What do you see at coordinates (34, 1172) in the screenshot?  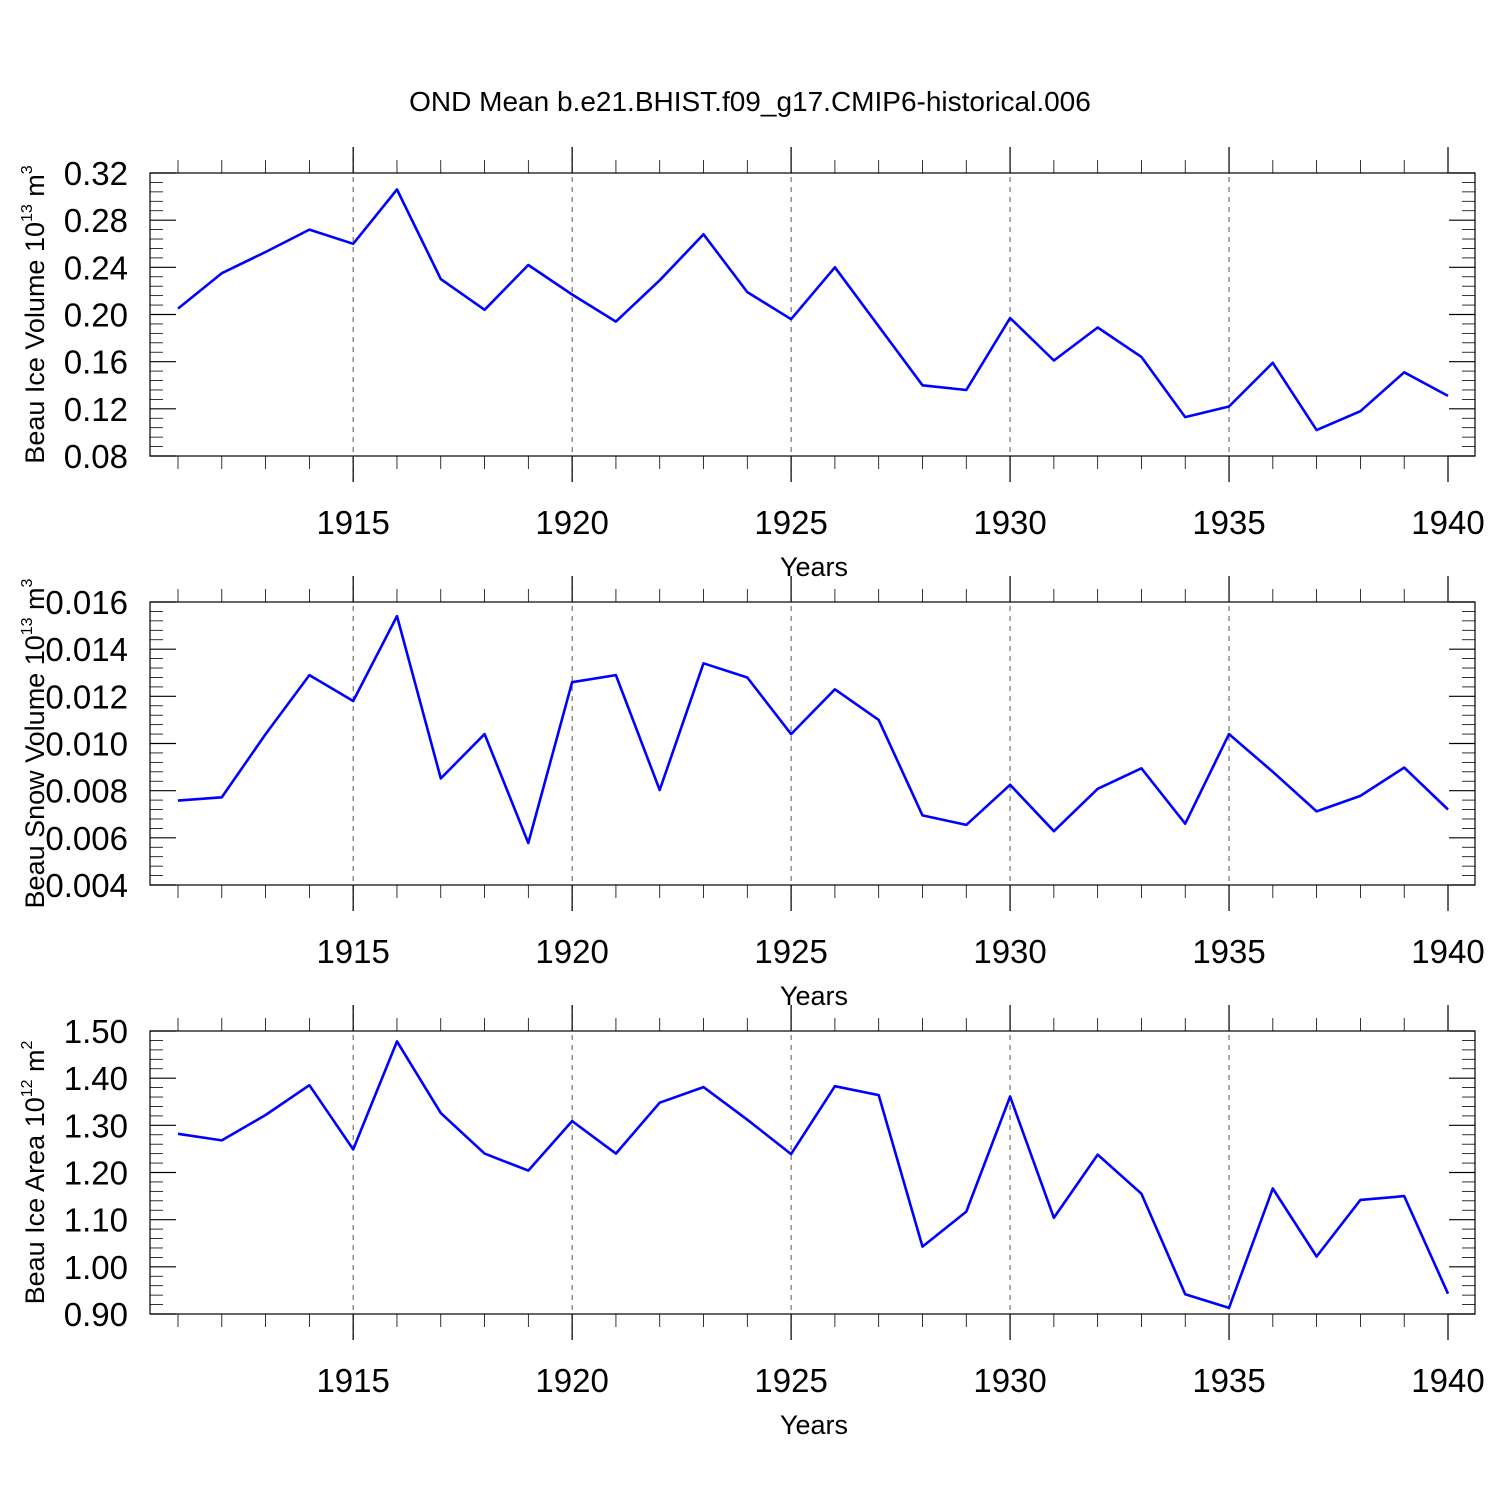 I see `y-axis-label: Beau Ice Area 1012 m2` at bounding box center [34, 1172].